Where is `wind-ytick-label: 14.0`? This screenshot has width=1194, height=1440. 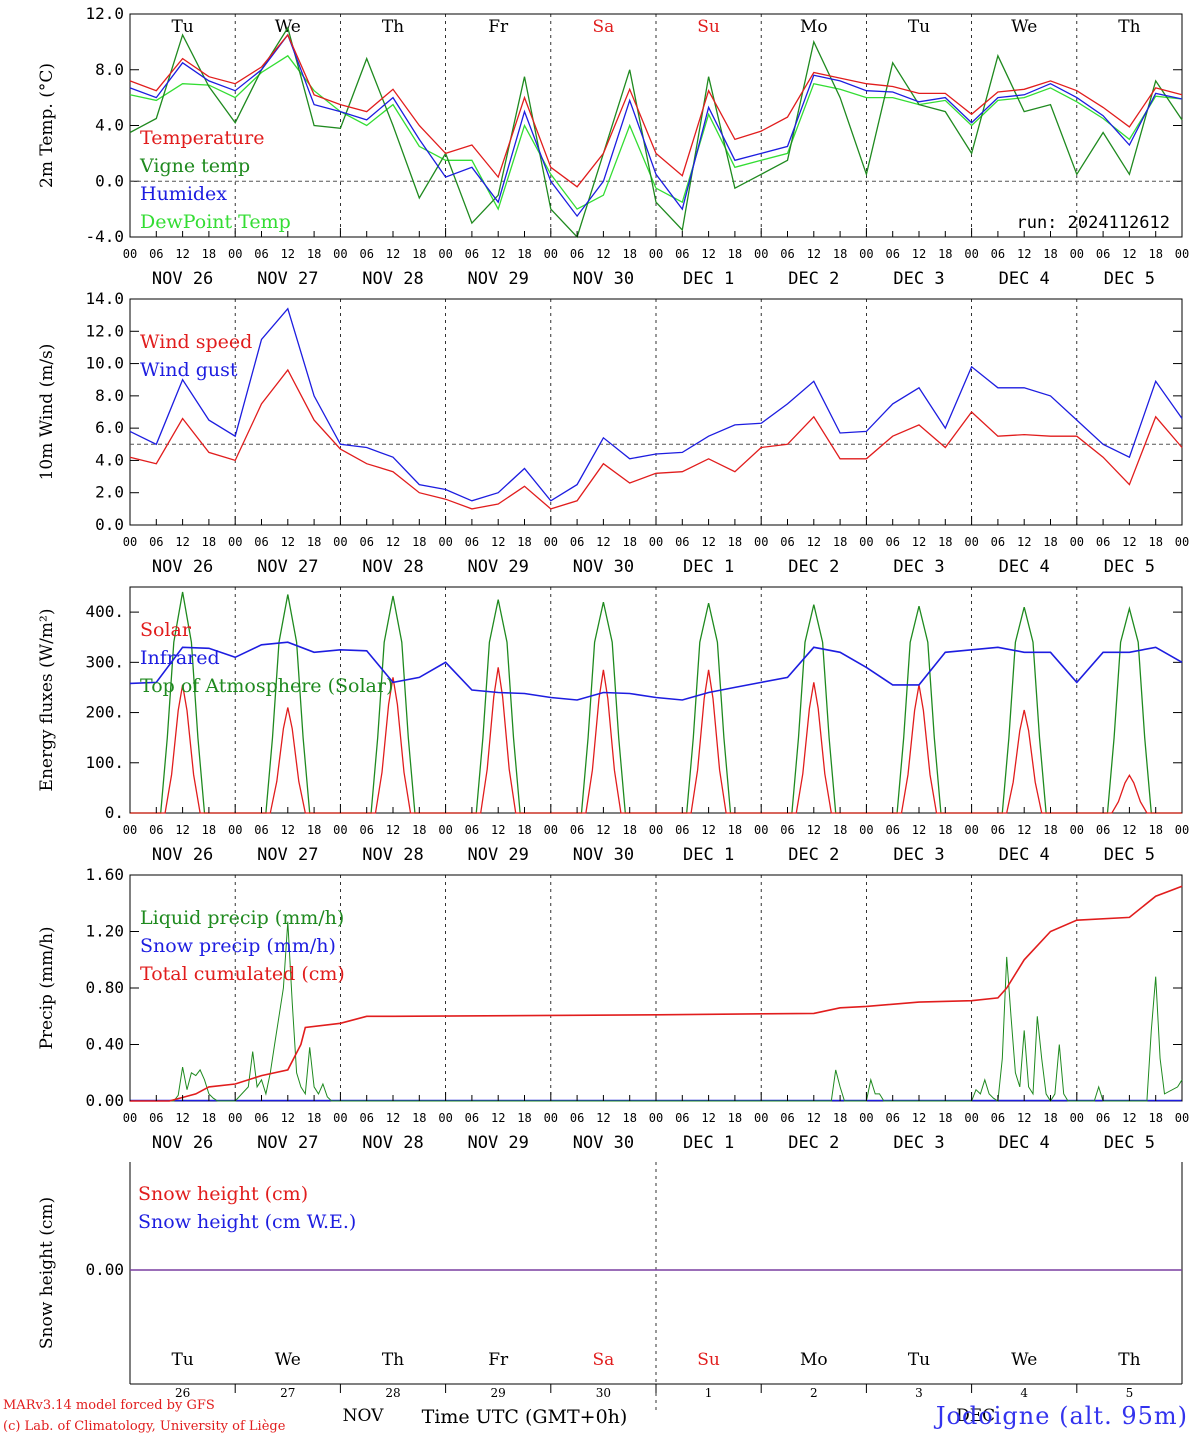
wind-ytick-label: 14.0 is located at coordinates (104, 298).